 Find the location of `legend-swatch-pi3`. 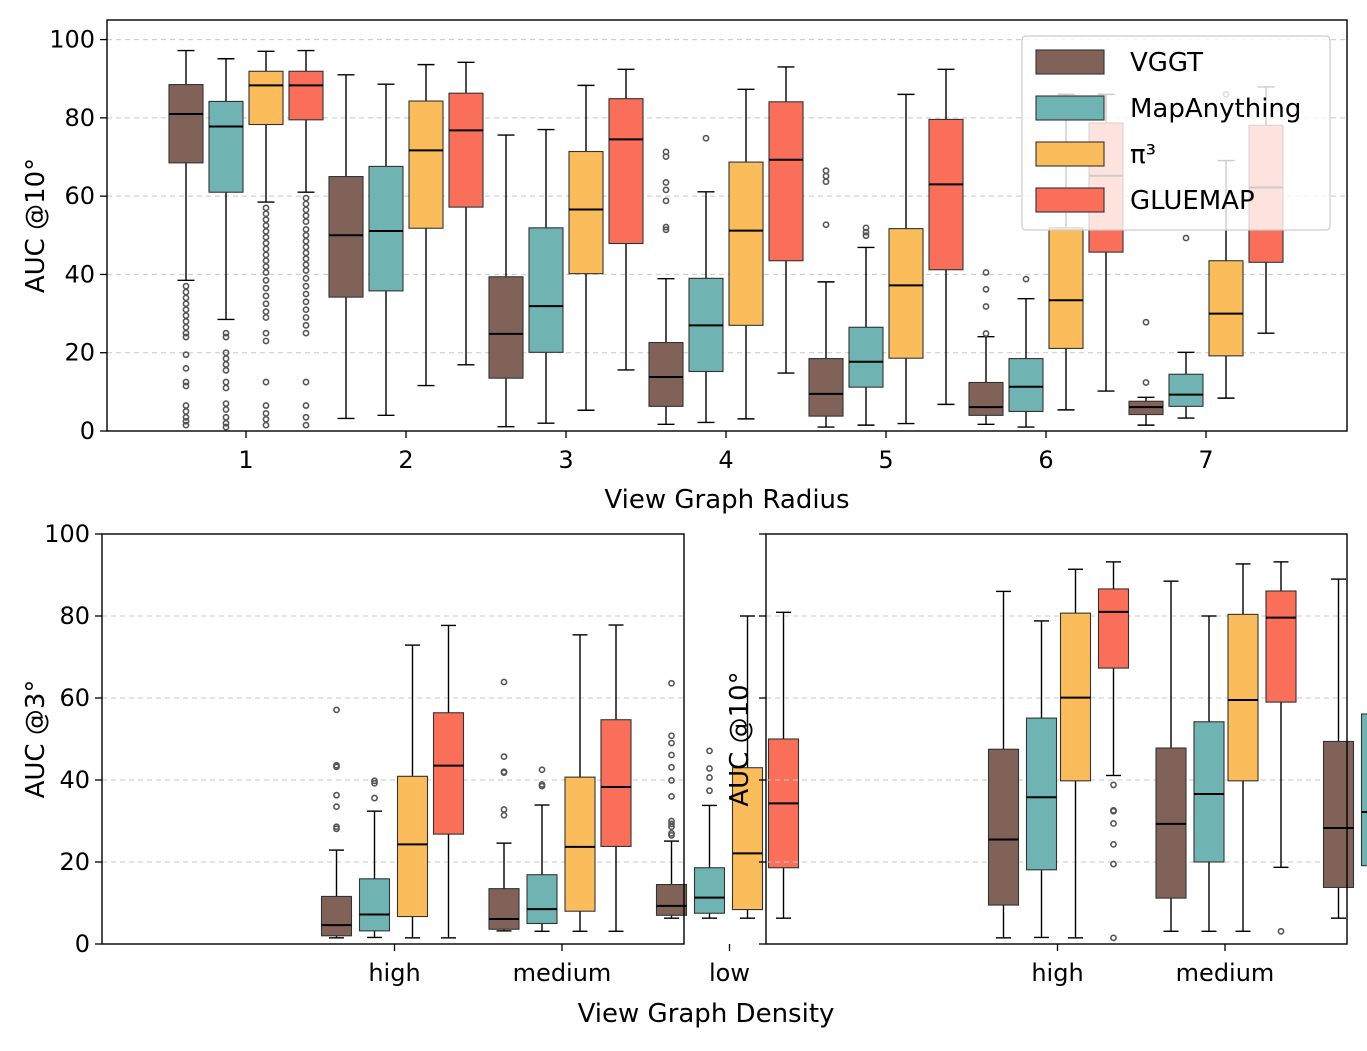

legend-swatch-pi3 is located at coordinates (1070, 154).